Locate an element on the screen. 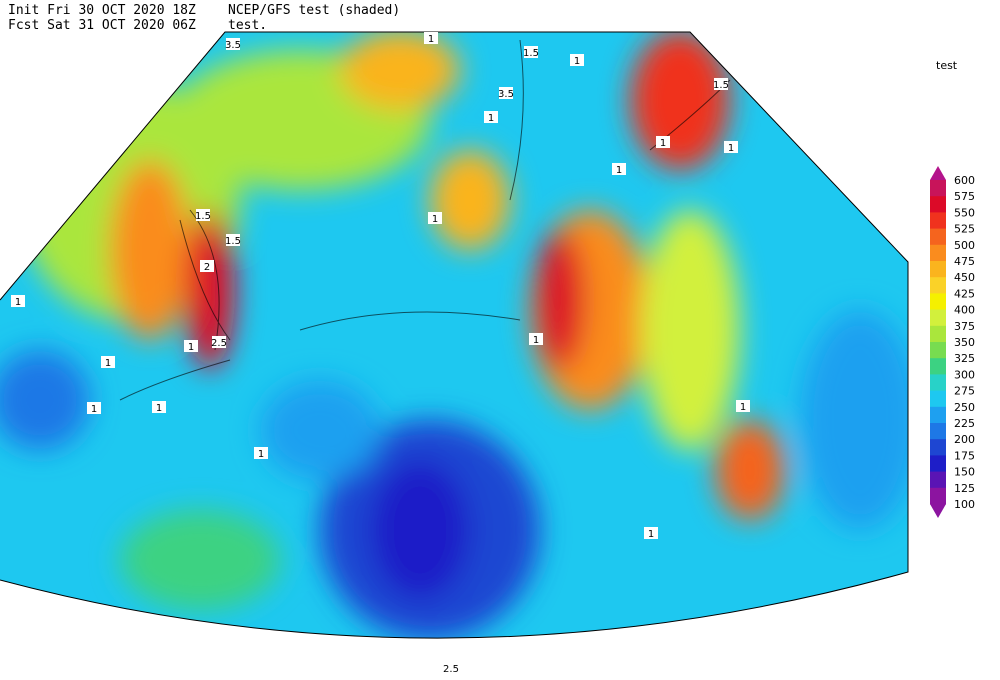 Image resolution: width=1000 pixels, height=680 pixels. forecast-time: Fcst Sat 31 OCT 2020 06Z is located at coordinates (102, 25).